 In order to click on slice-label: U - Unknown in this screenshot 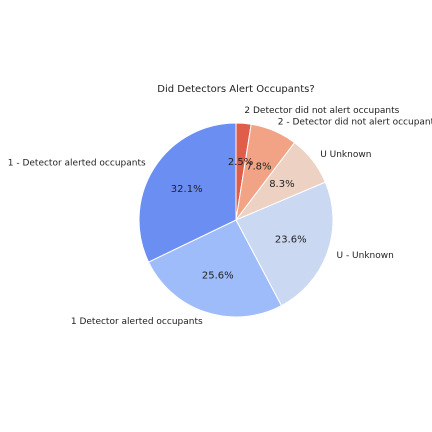, I will do `click(365, 256)`.